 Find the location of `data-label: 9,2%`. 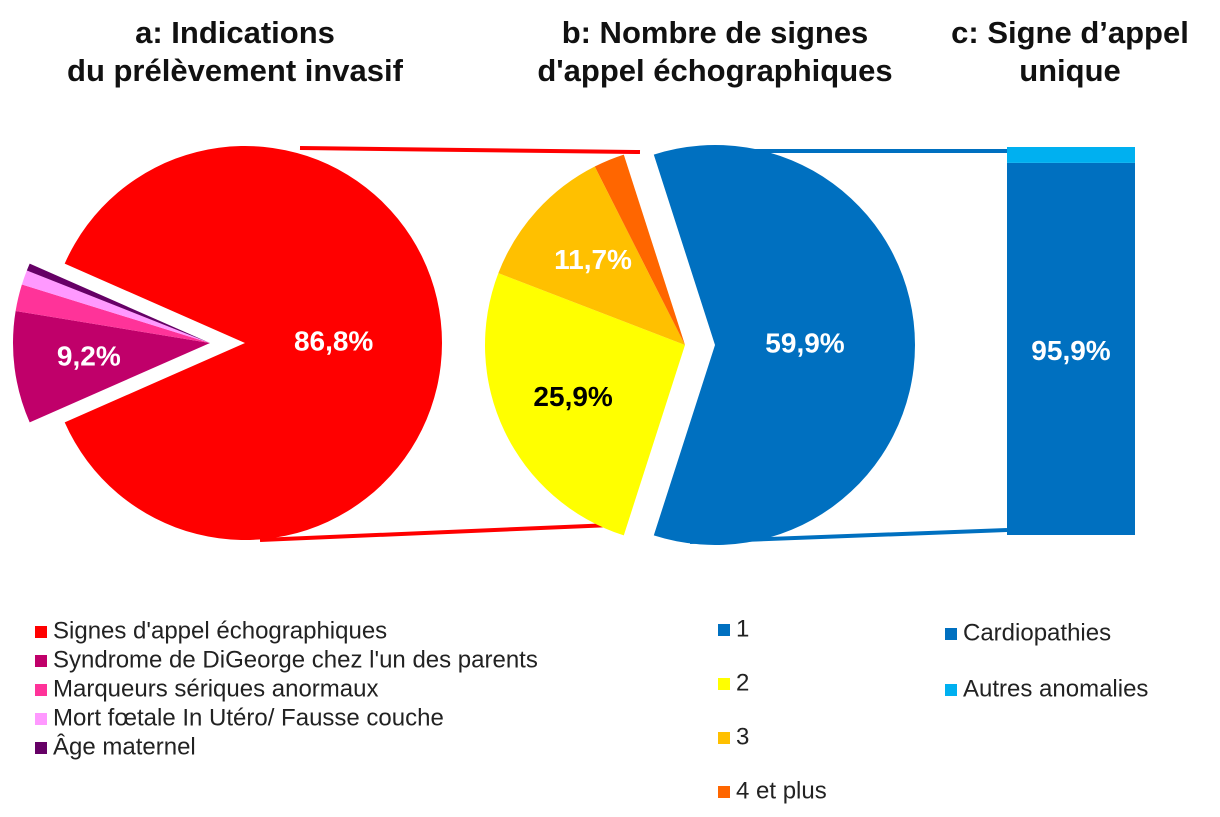

data-label: 9,2% is located at coordinates (89, 356).